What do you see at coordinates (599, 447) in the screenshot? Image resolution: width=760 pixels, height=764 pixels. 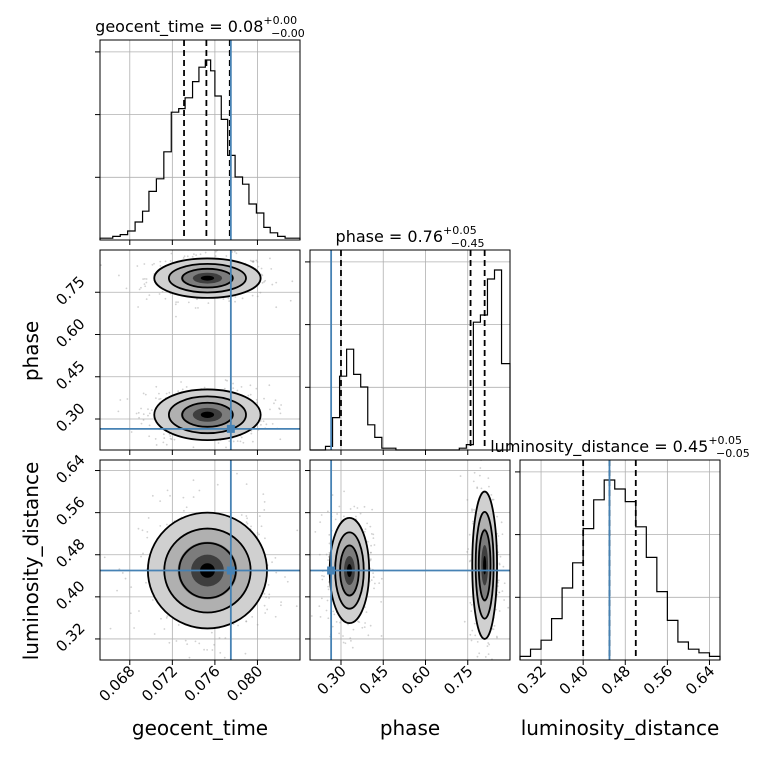 I see `title-luminosity-distance-value: luminosity_distance = 0.45` at bounding box center [599, 447].